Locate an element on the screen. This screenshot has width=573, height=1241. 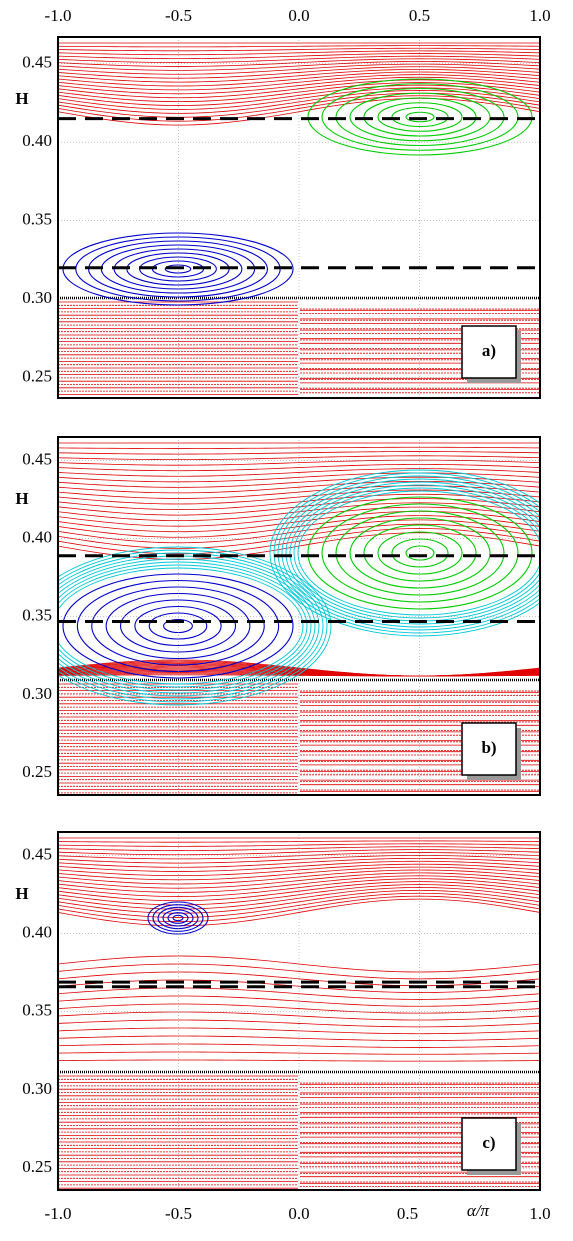
x-tick-label: -1.0 is located at coordinates (58, 15).